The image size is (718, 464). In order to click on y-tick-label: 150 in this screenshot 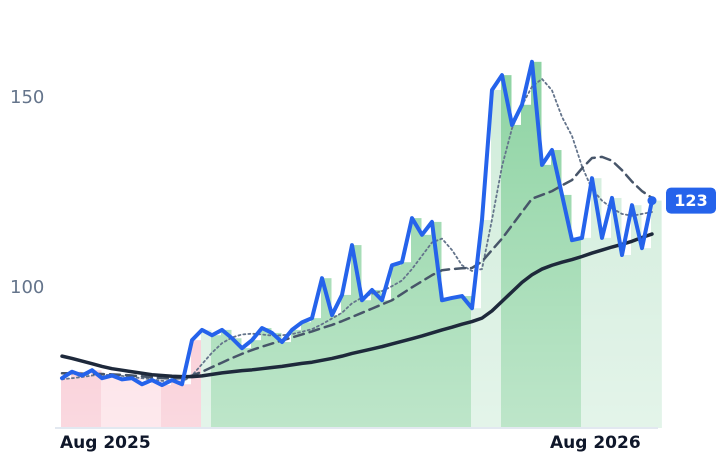, I will do `click(27, 97)`.